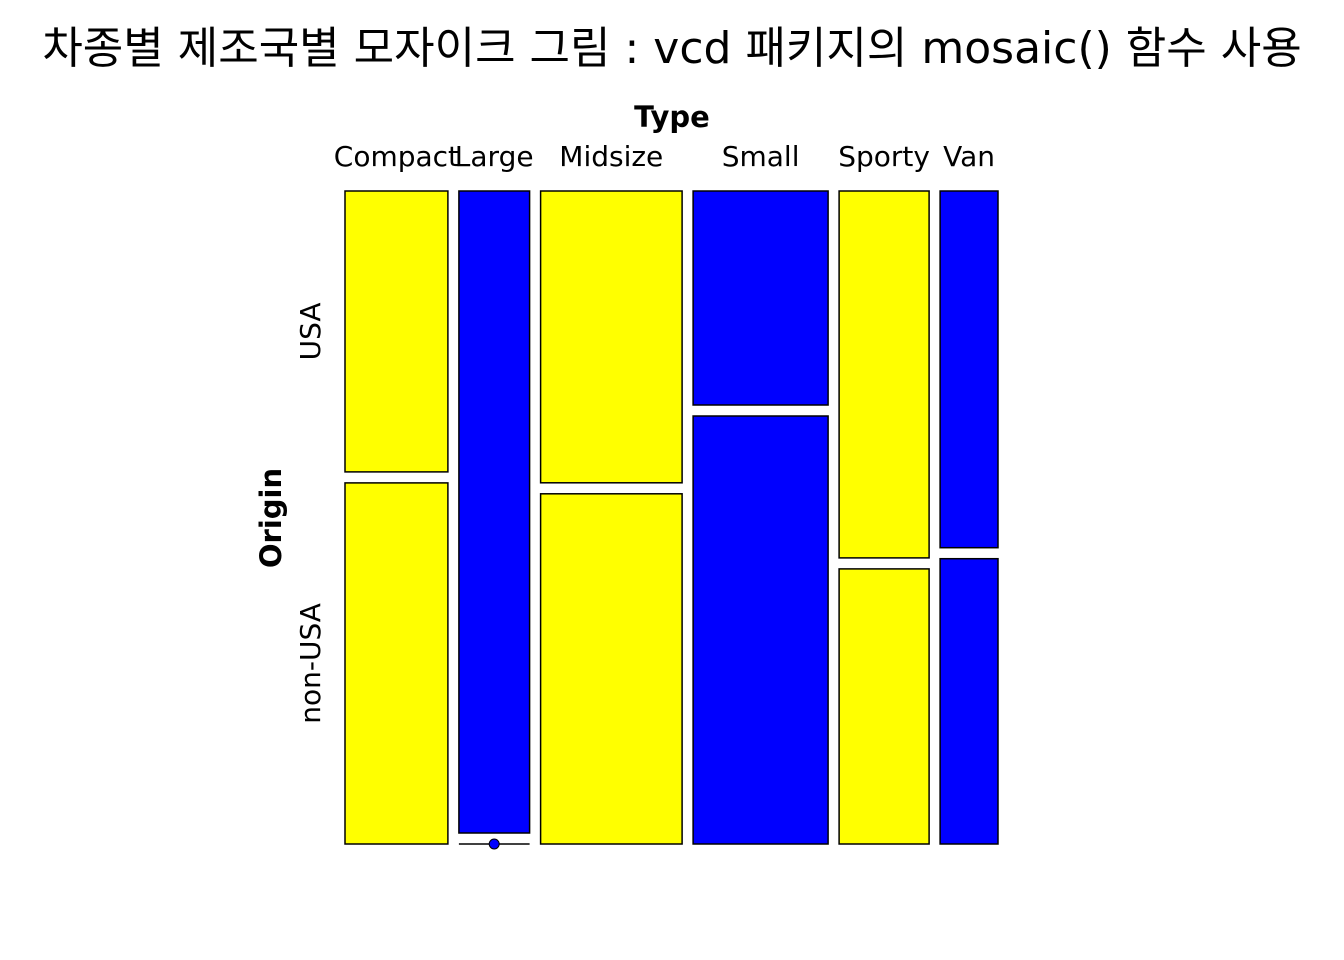 The width and height of the screenshot is (1344, 960). I want to click on column-label-large: Large, so click(494, 156).